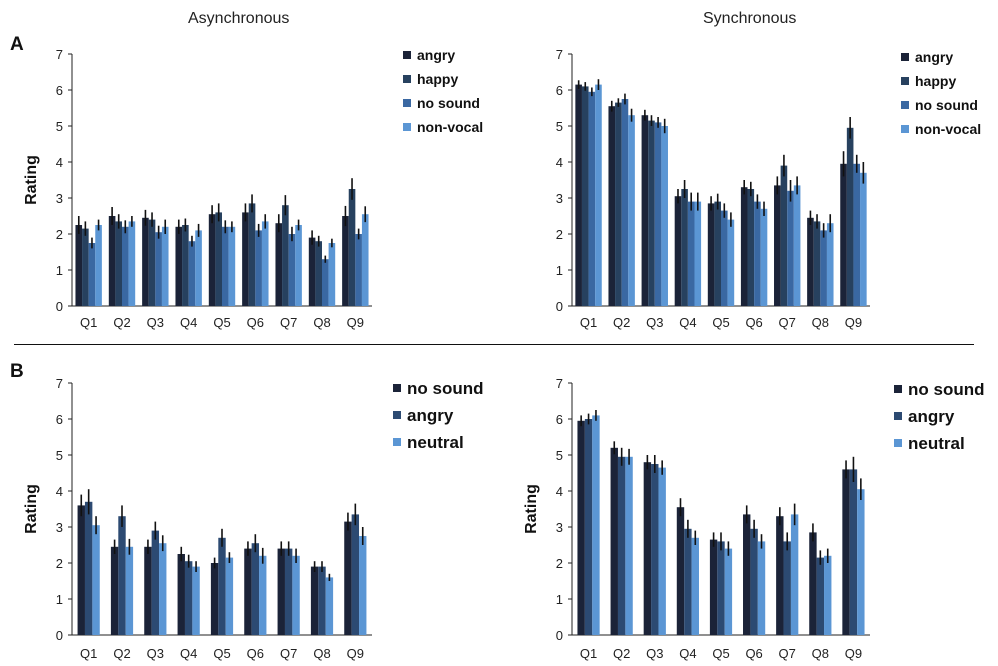 The height and width of the screenshot is (666, 998). What do you see at coordinates (263, 595) in the screenshot?
I see `bar-b-async-neutral-q6` at bounding box center [263, 595].